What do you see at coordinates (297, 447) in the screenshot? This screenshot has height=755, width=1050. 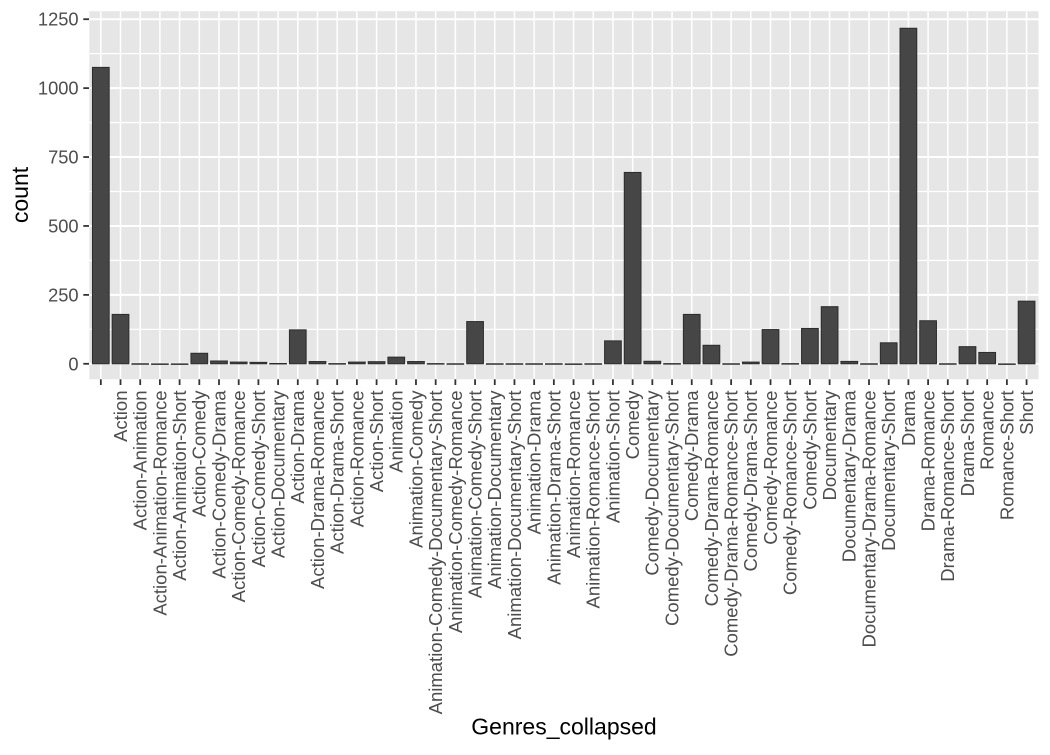 I see `svg-text: Action-Drama` at bounding box center [297, 447].